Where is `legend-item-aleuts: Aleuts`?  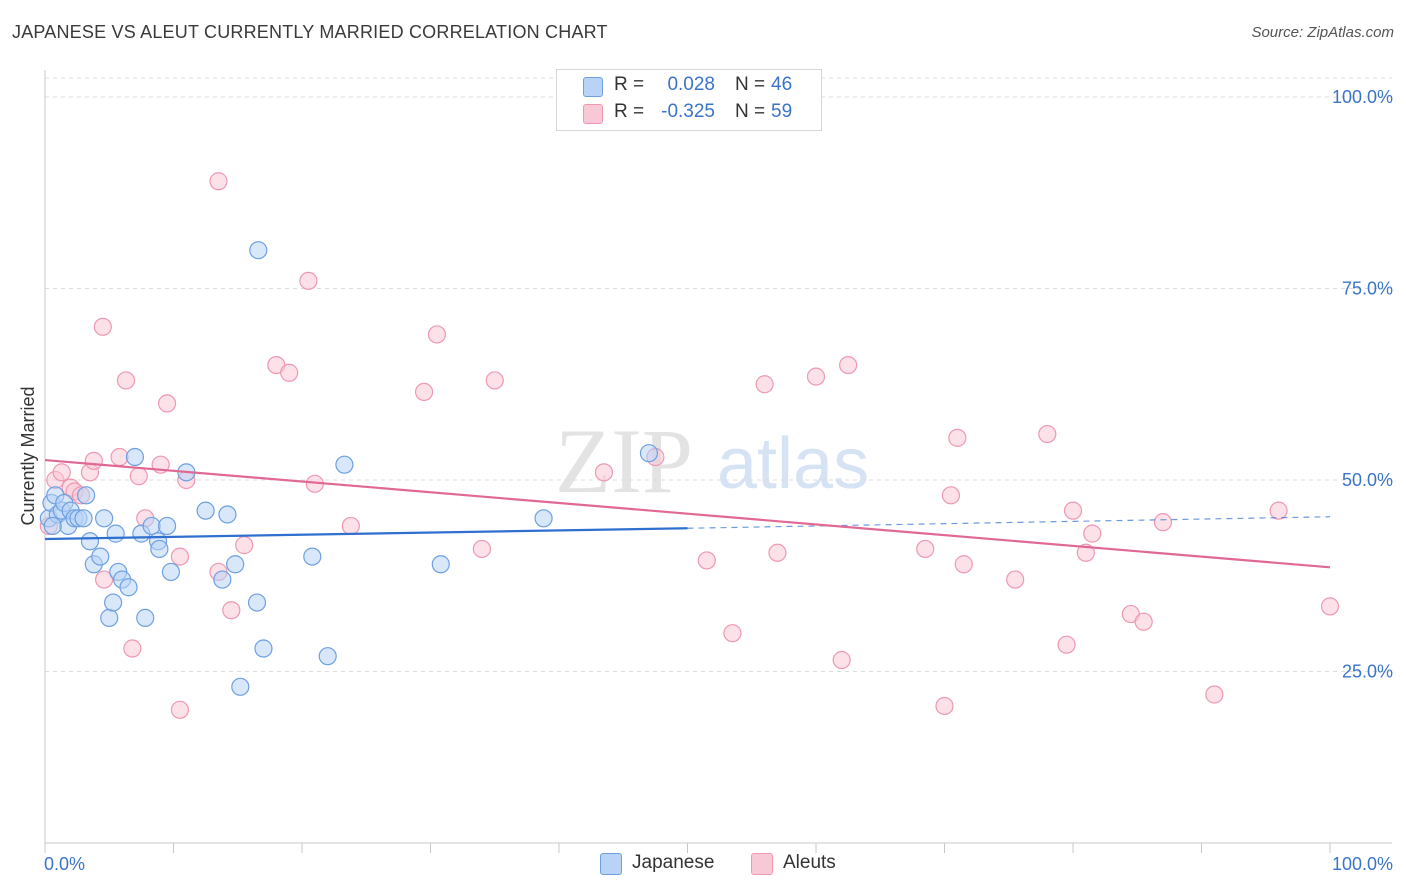
legend-item-aleuts: Aleuts is located at coordinates (806, 864).